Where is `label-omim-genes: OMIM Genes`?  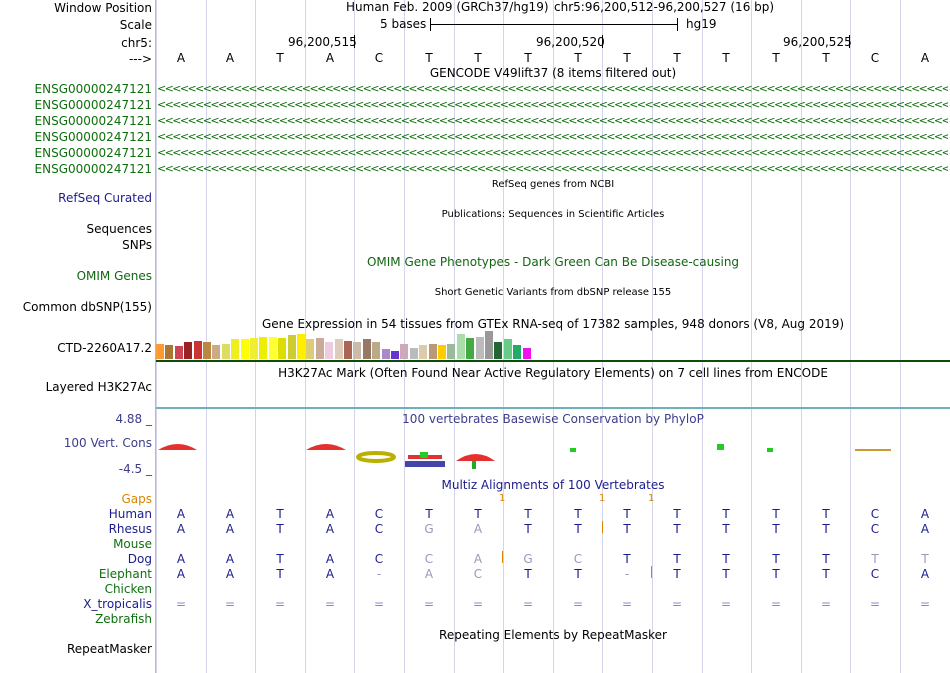
label-omim-genes: OMIM Genes is located at coordinates (114, 276).